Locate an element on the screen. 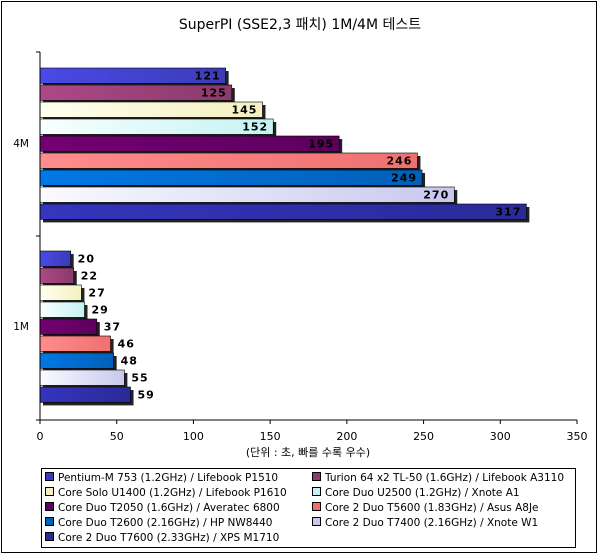  legend-label: Core Duo U2500 (1.2GHz) / Xnote A1 is located at coordinates (422, 493).